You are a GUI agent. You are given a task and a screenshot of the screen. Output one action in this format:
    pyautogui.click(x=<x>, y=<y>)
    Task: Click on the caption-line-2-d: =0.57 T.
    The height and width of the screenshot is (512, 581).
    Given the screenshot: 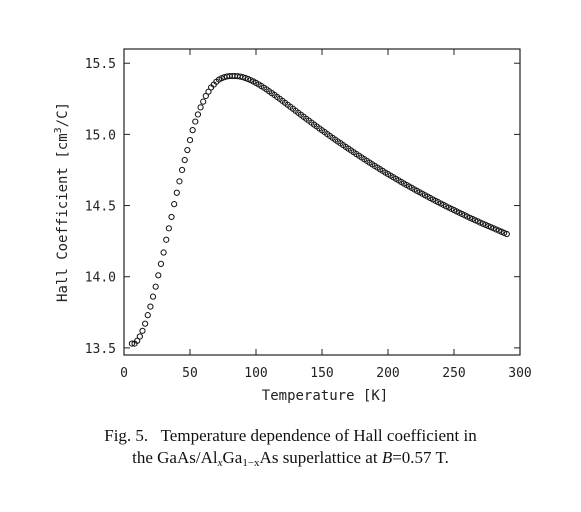 What is the action you would take?
    pyautogui.click(x=420, y=457)
    